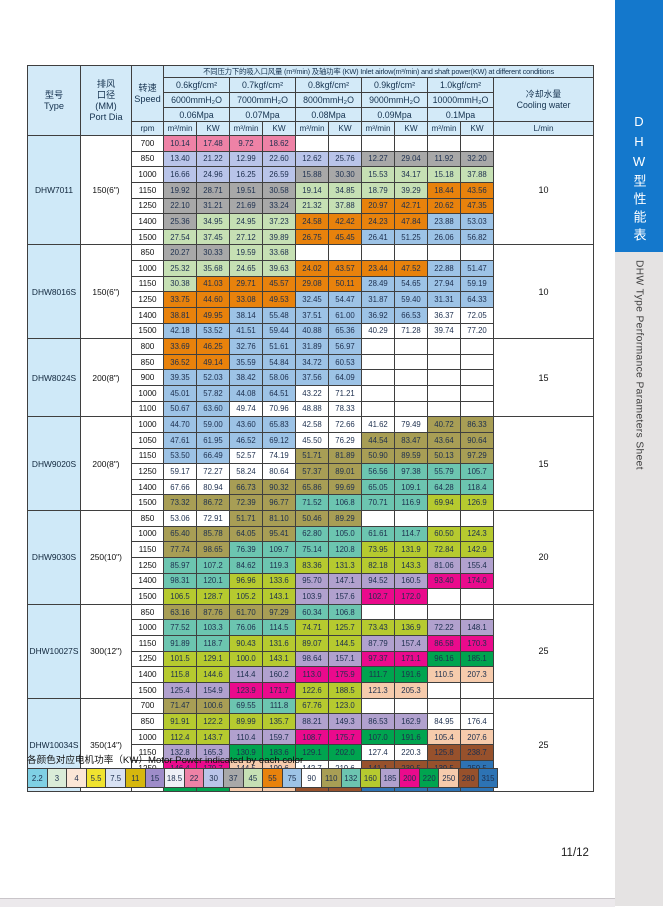  Describe the element at coordinates (345, 159) in the screenshot. I see `value-cell: 25.76` at that location.